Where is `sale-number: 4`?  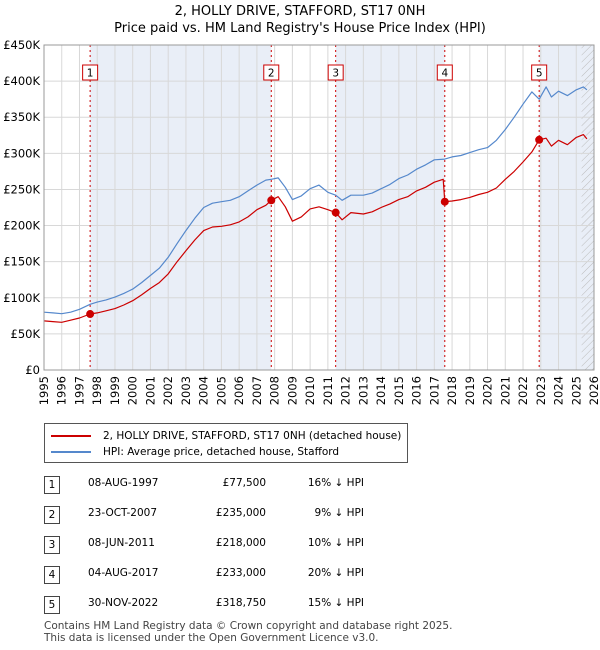
sale-number: 4 is located at coordinates (52, 575).